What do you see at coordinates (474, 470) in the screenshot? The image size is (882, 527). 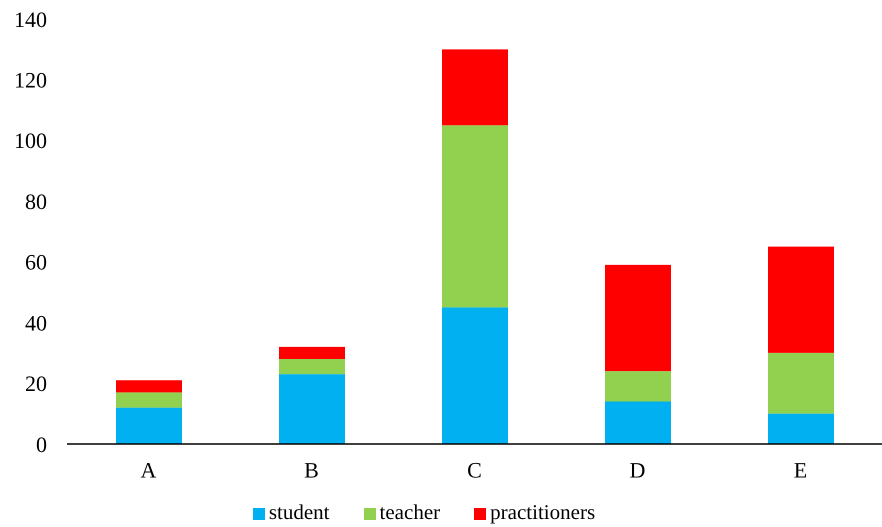 I see `x-tick-label: C` at bounding box center [474, 470].